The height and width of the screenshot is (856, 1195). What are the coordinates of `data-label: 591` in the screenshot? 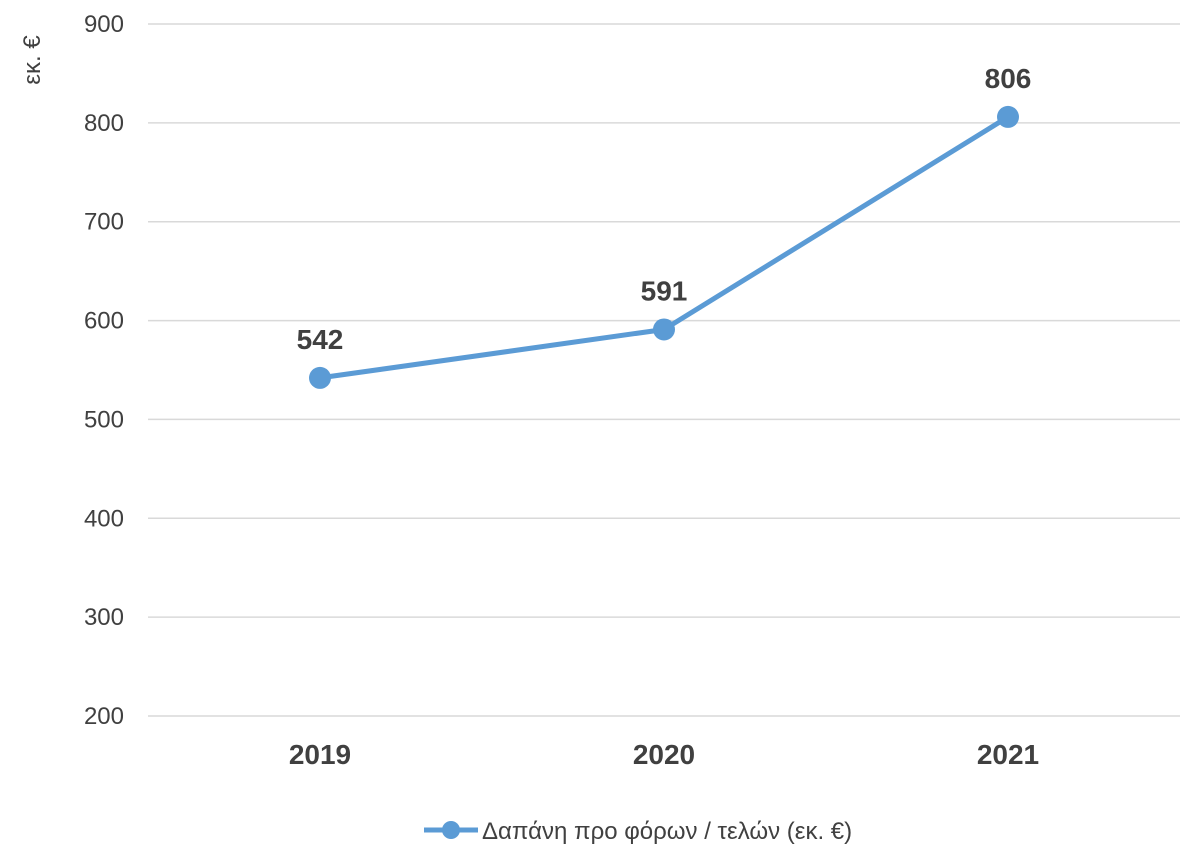 It's located at (664, 290).